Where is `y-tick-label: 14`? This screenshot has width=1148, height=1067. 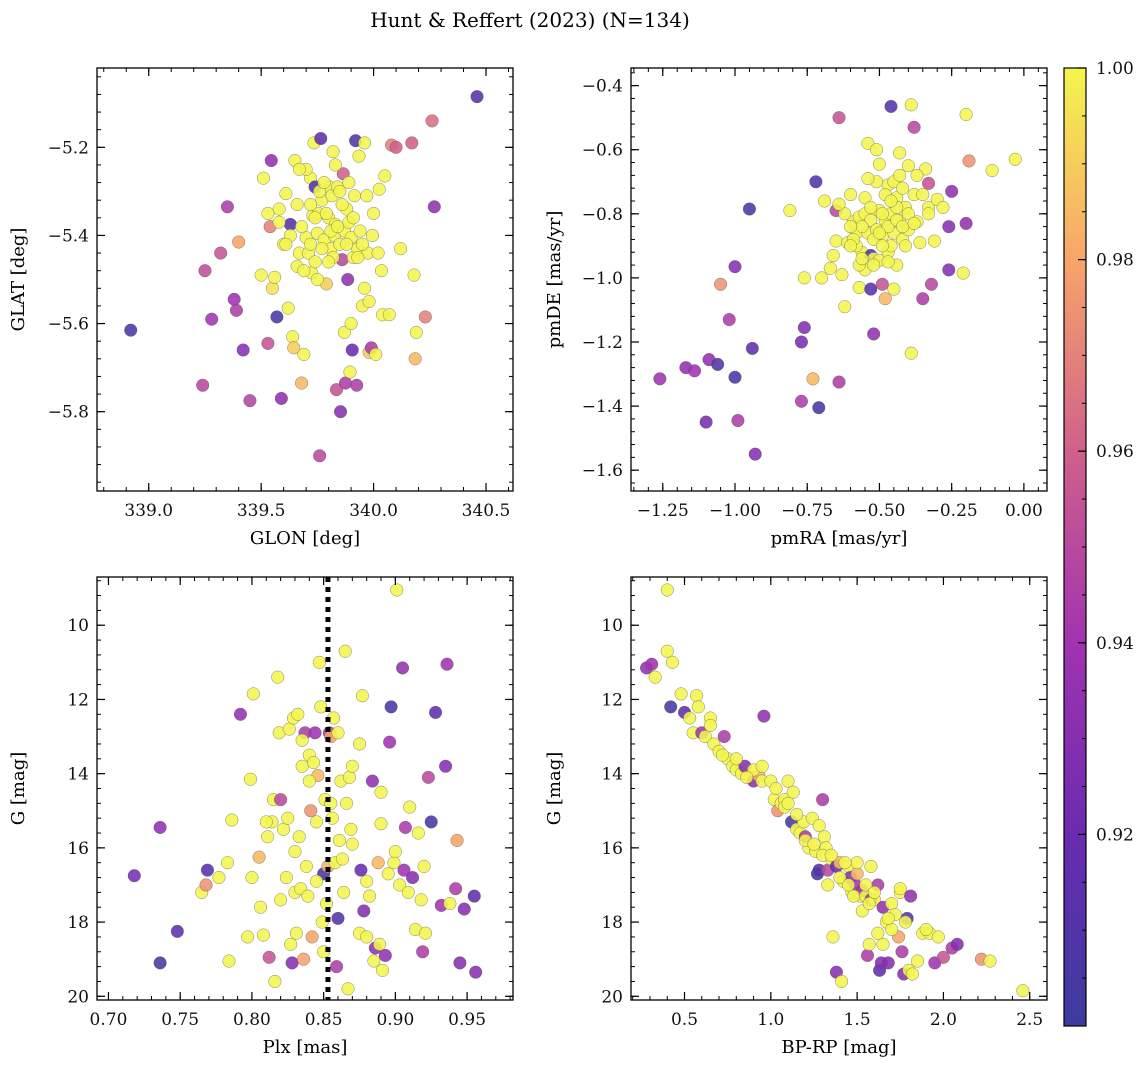
y-tick-label: 14 is located at coordinates (78, 775).